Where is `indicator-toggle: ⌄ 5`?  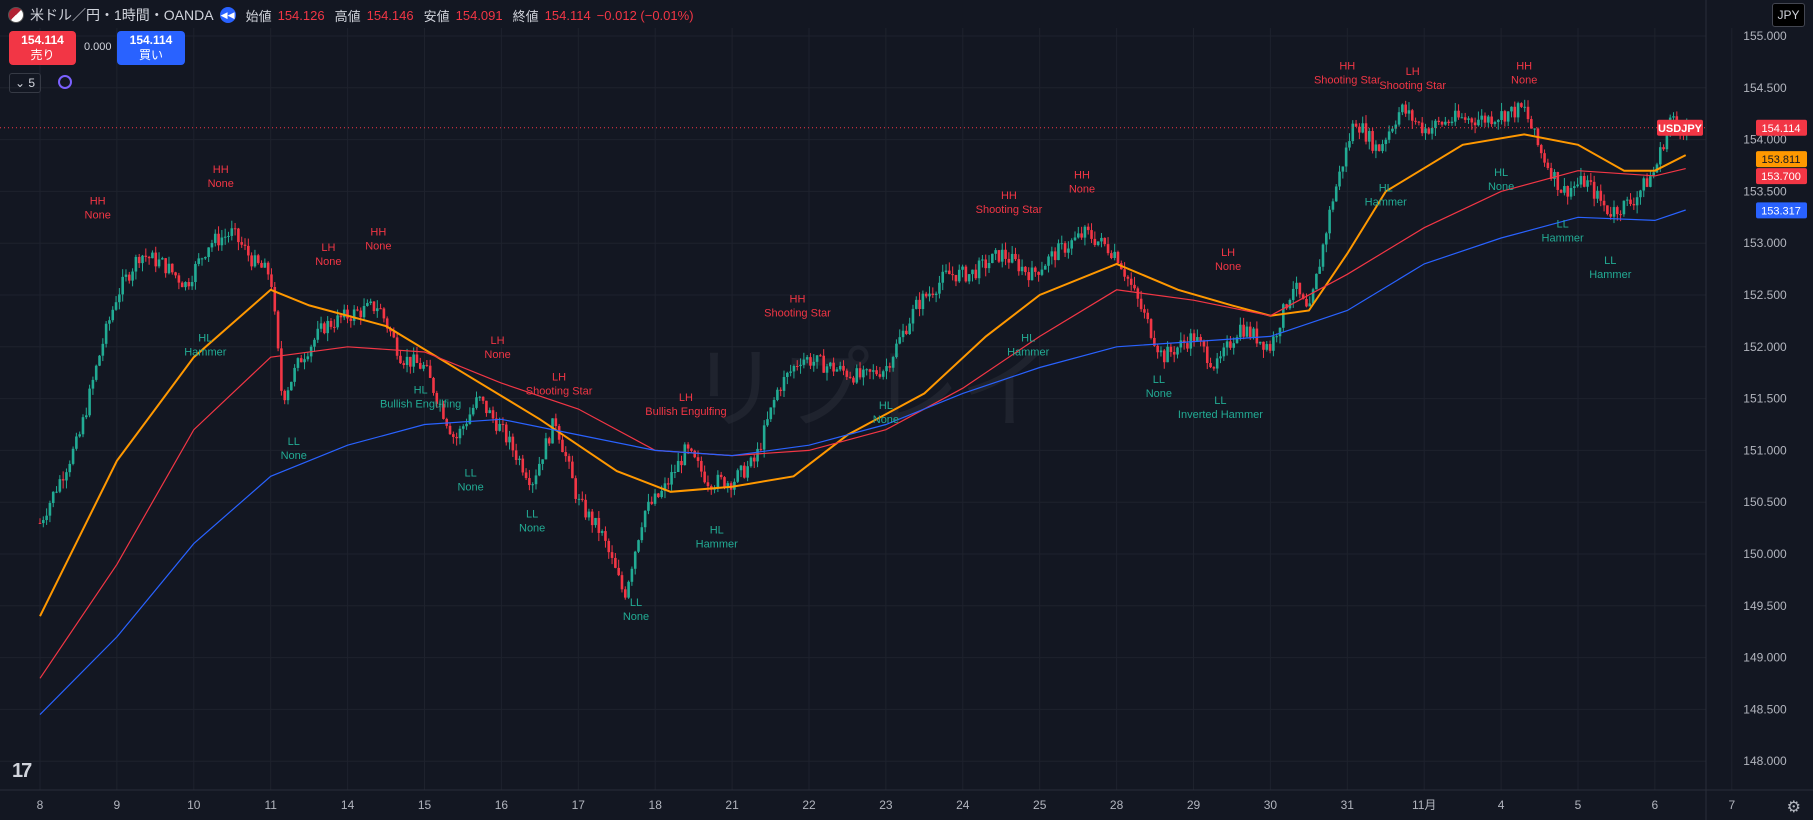
indicator-toggle: ⌄ 5 is located at coordinates (25, 83).